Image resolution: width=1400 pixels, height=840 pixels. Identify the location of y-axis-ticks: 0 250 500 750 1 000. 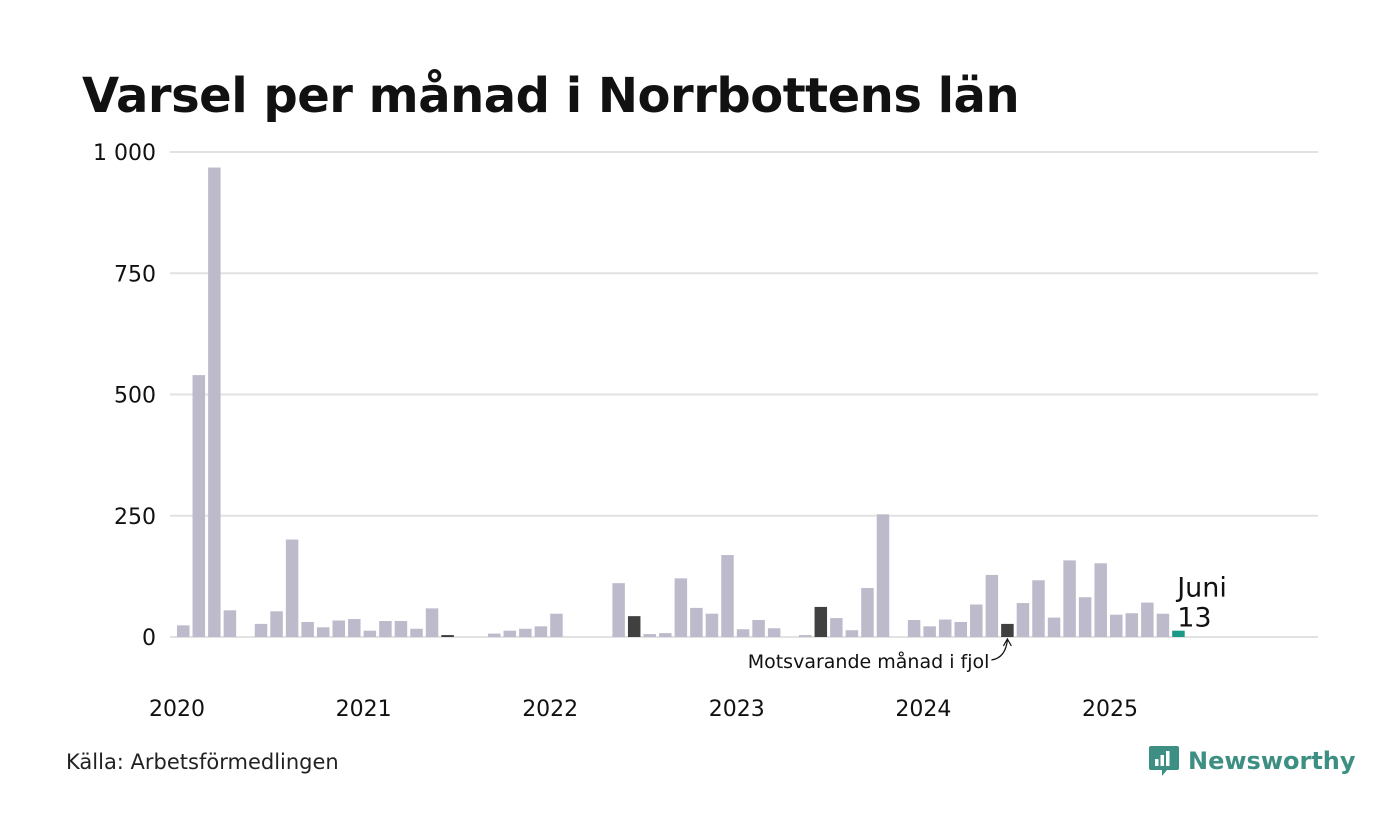
(124, 396).